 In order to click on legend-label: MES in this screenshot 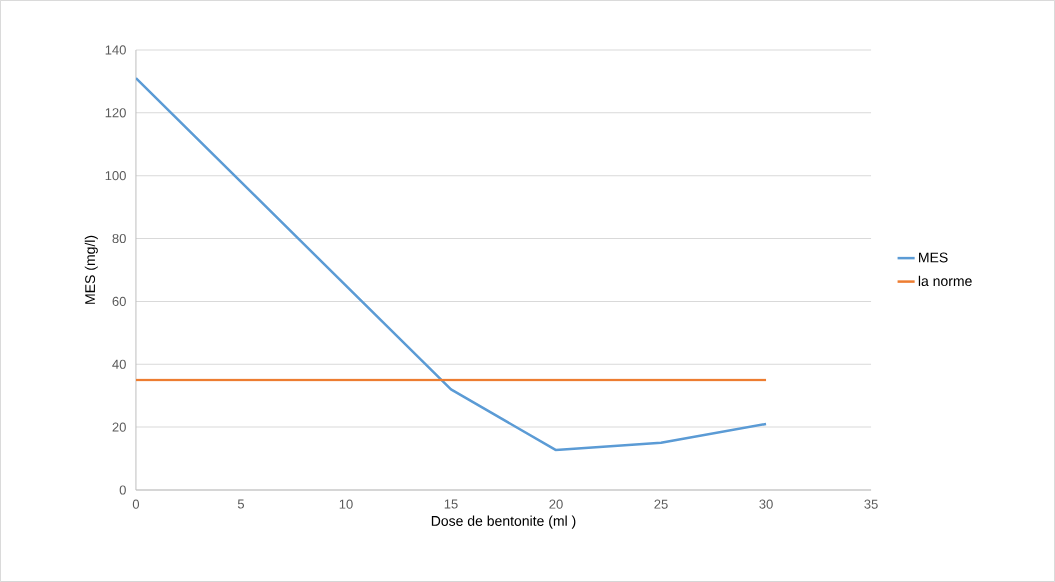, I will do `click(933, 257)`.